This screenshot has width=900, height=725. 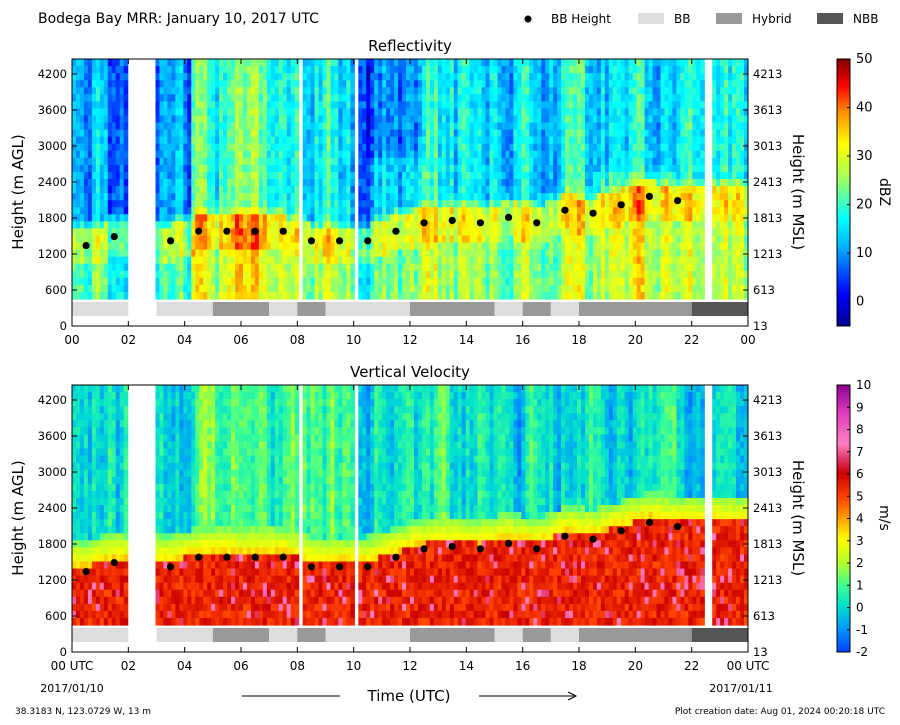 I want to click on legend-swatch, so click(x=830, y=18).